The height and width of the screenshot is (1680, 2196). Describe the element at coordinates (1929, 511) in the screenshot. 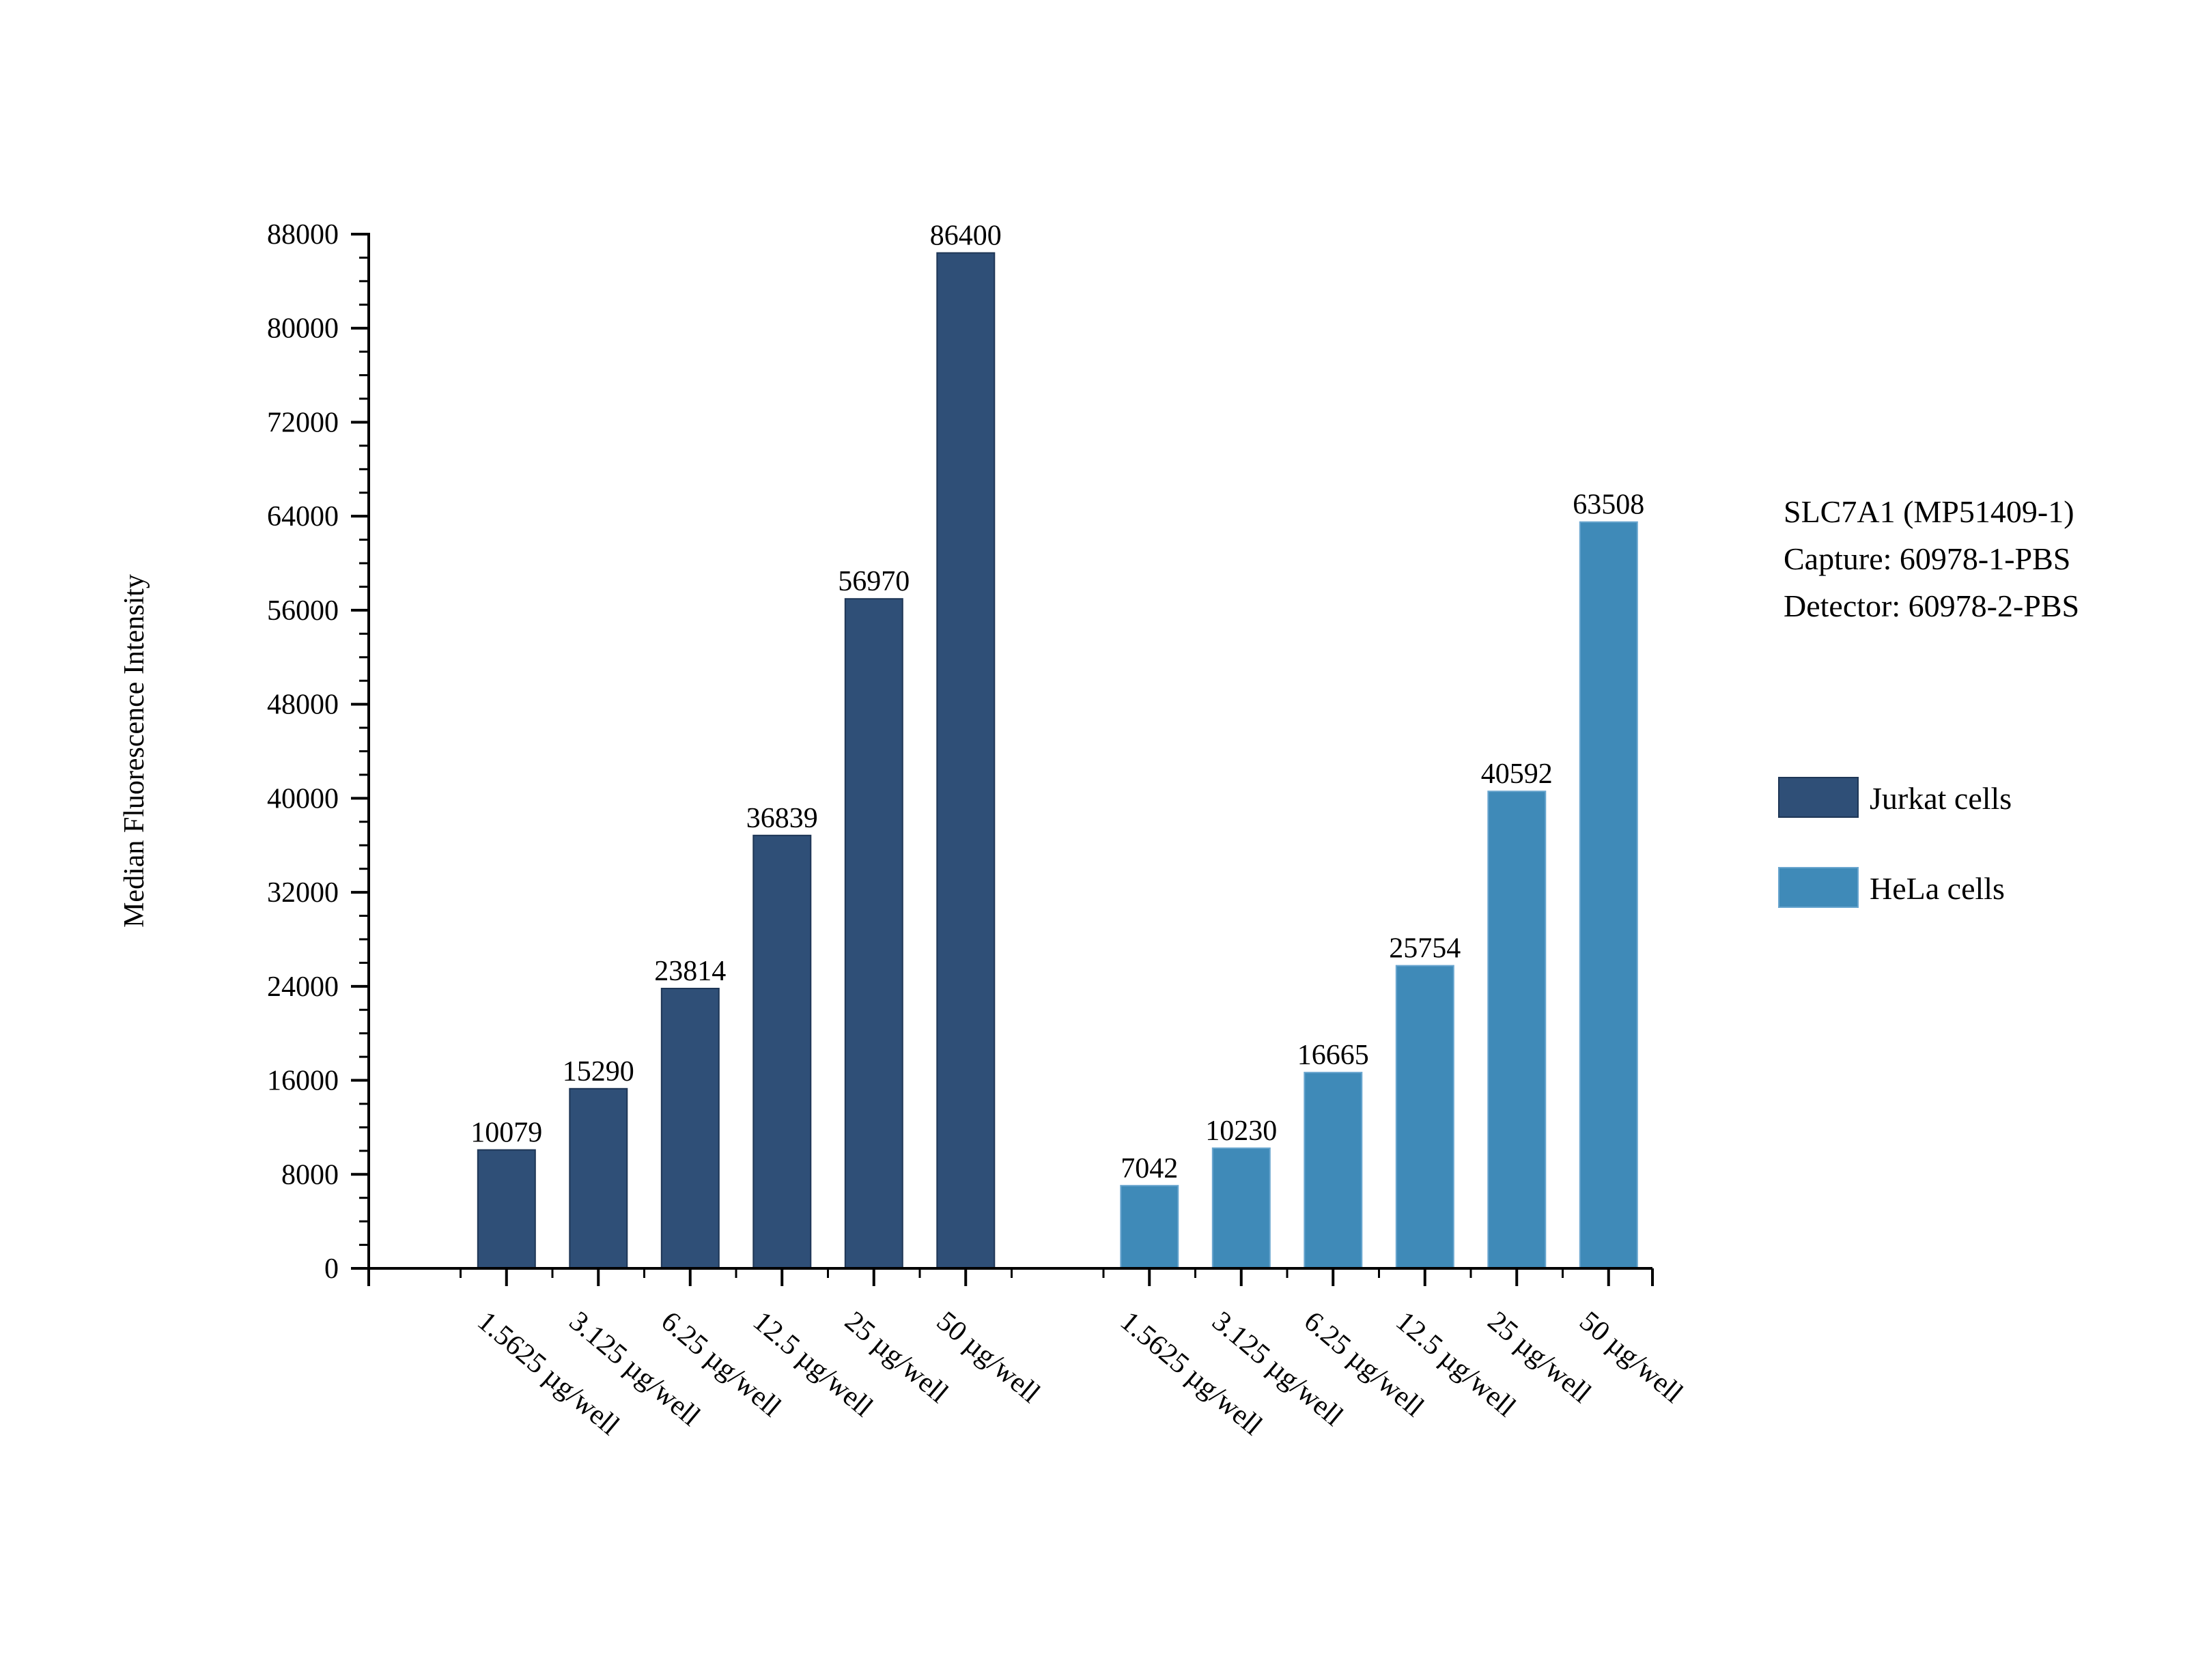

I see `annotation-line-1: SLC7A1 (MP51409-1)` at that location.